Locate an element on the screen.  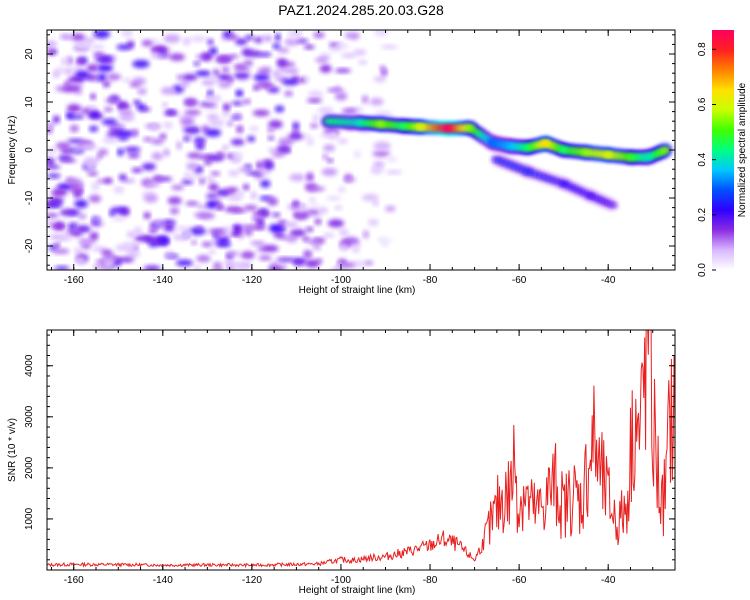
x-tick-label: -40 is located at coordinates (608, 580).